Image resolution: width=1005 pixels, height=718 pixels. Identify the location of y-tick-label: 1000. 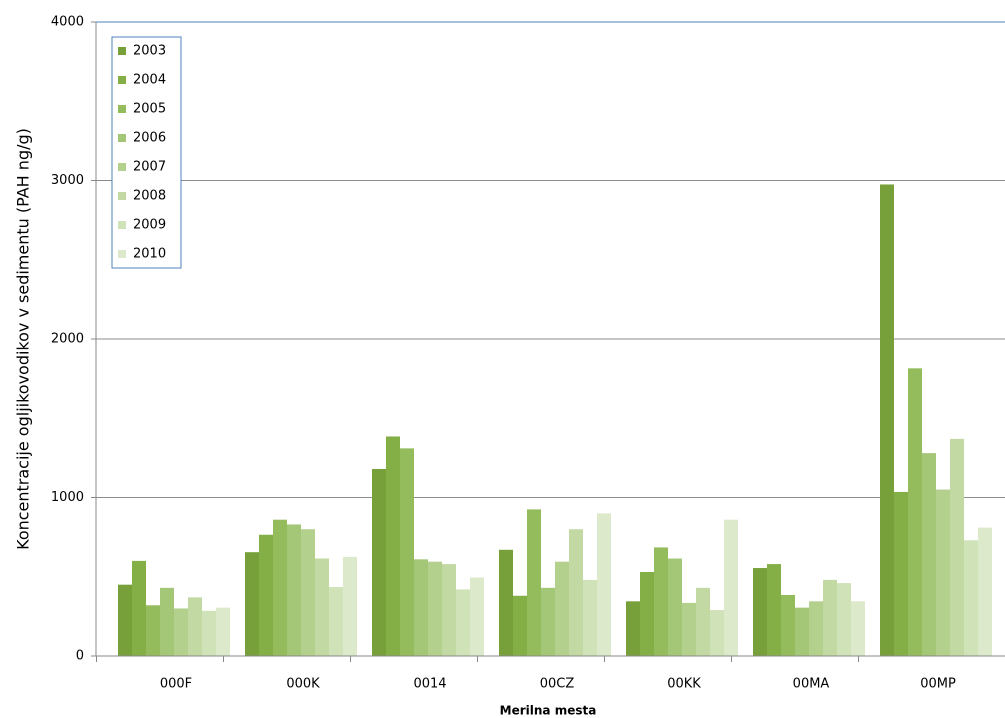
(67, 497).